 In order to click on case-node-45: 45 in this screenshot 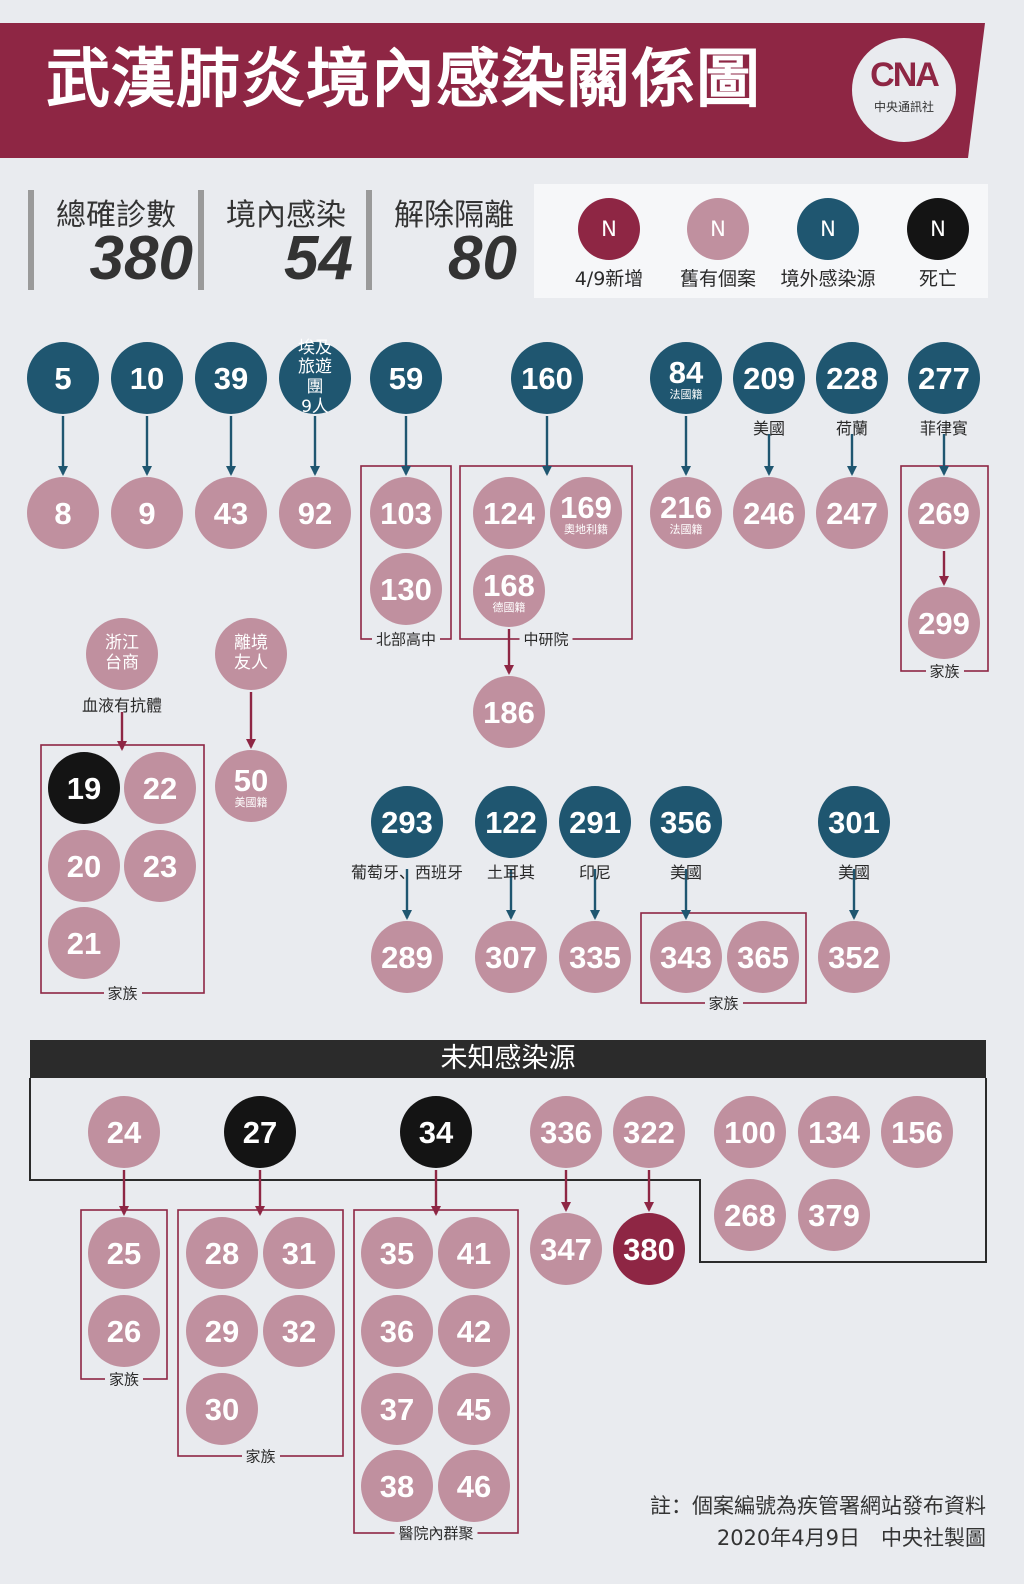, I will do `click(474, 1409)`.